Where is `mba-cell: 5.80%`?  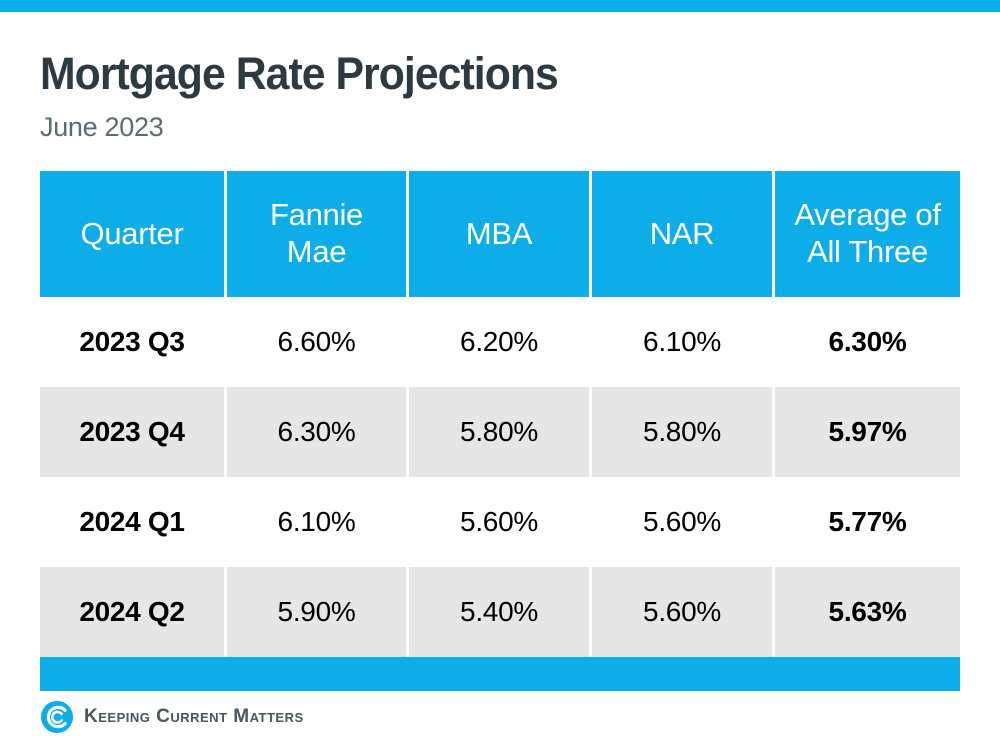
mba-cell: 5.80% is located at coordinates (500, 432).